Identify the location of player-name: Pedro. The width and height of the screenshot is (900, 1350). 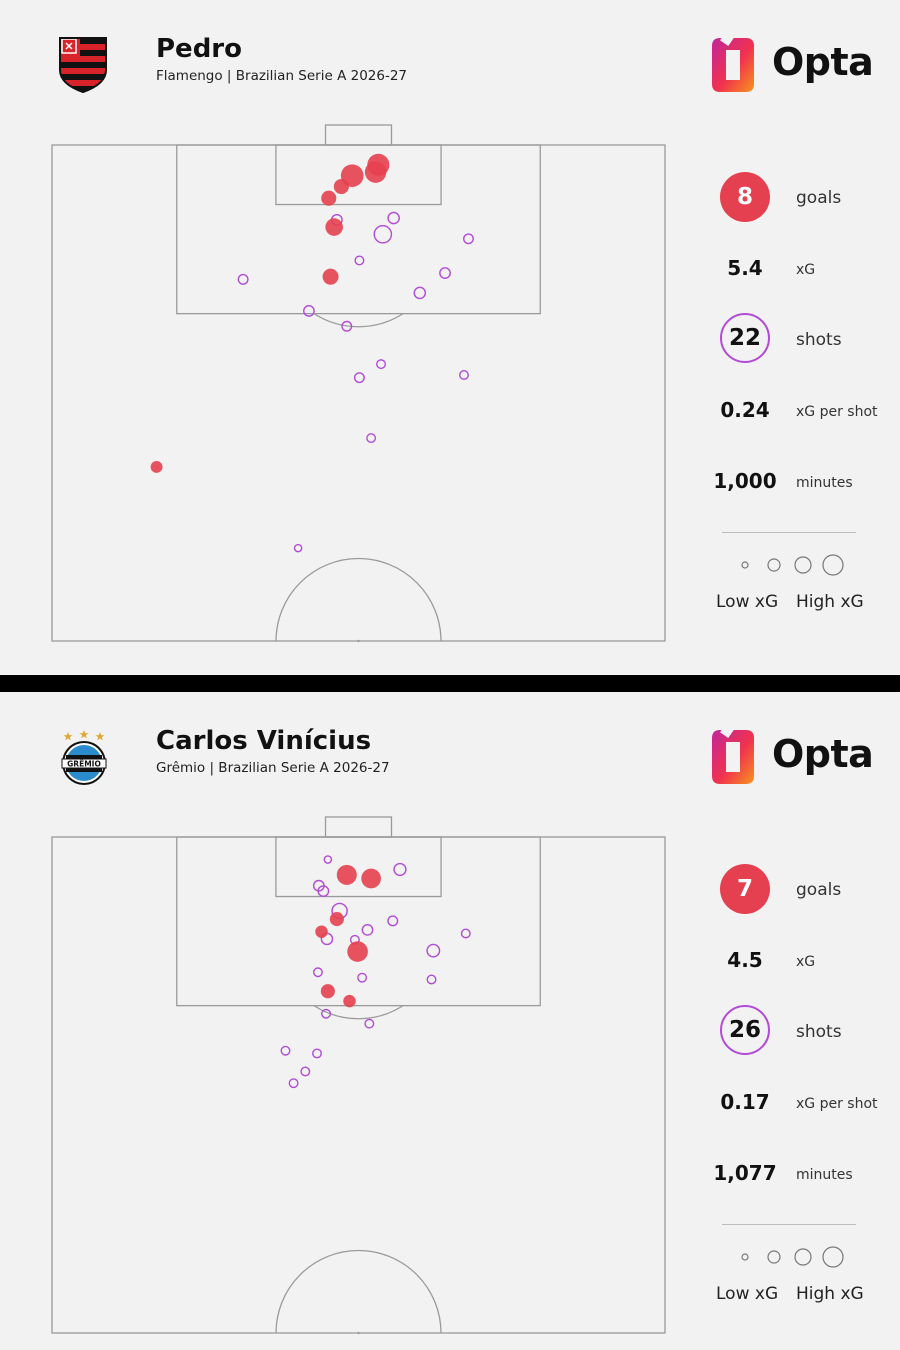
(199, 49).